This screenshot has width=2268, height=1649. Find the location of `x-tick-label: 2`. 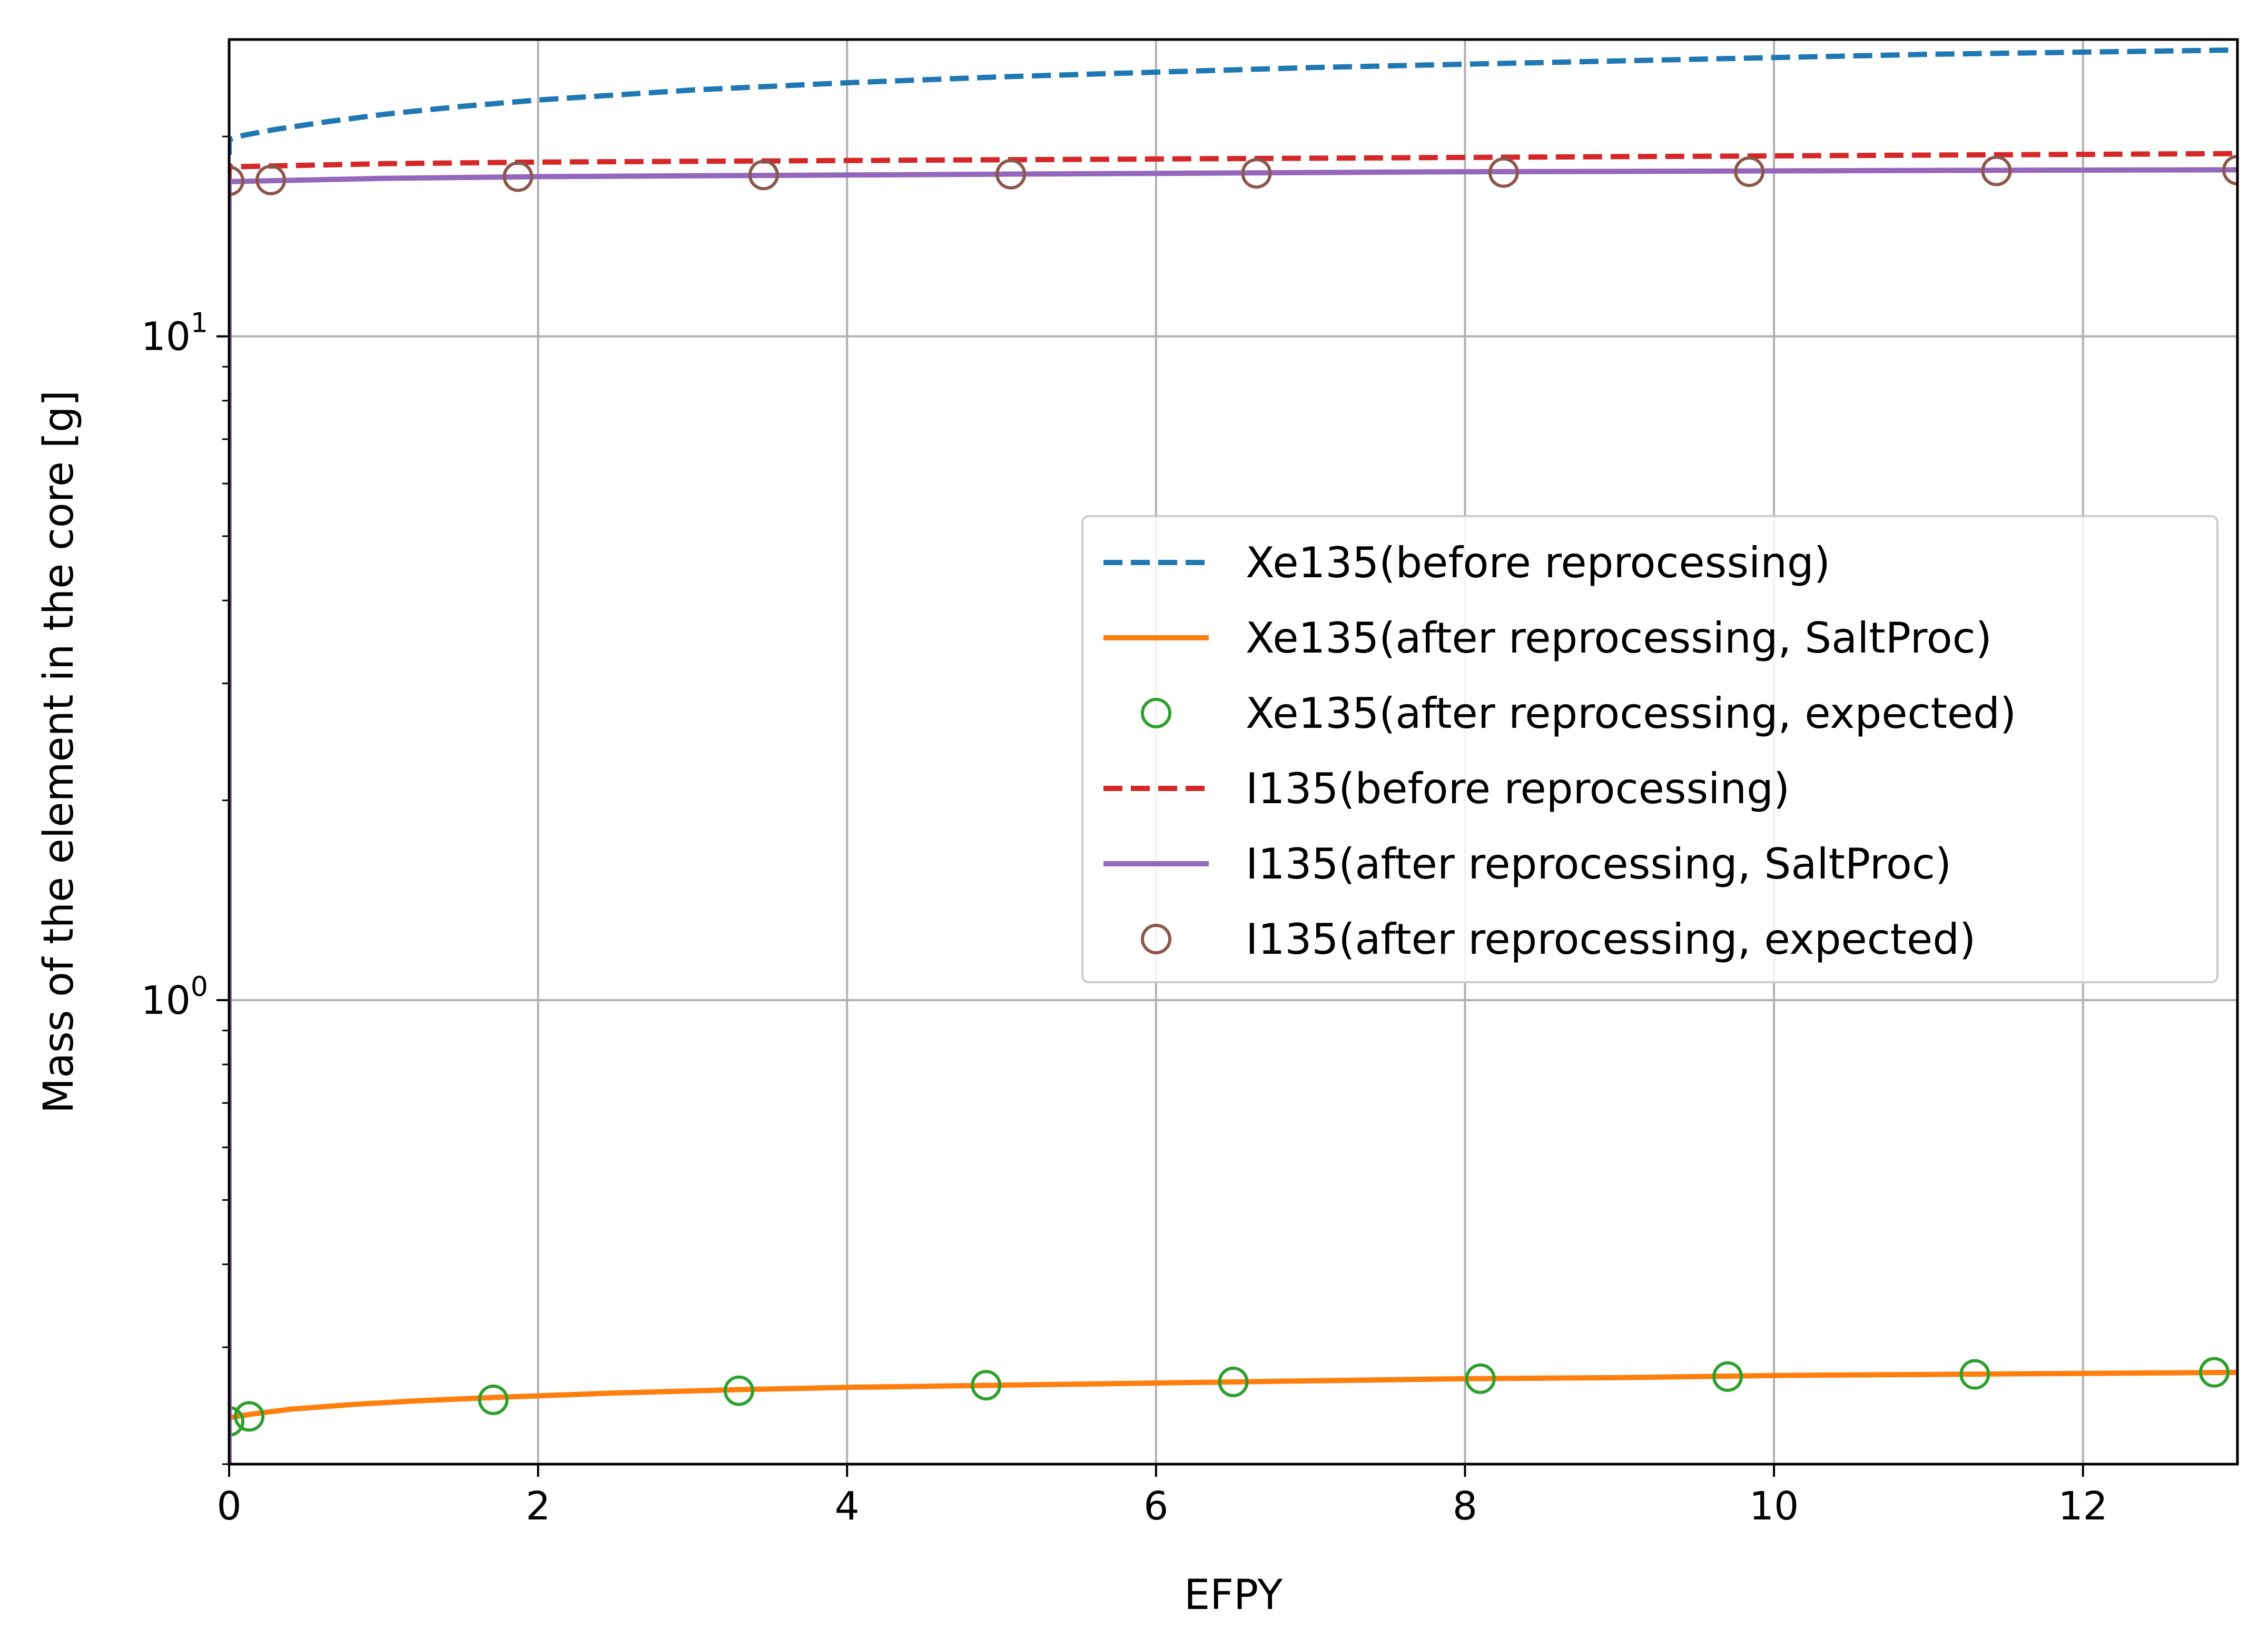

x-tick-label: 2 is located at coordinates (538, 1506).